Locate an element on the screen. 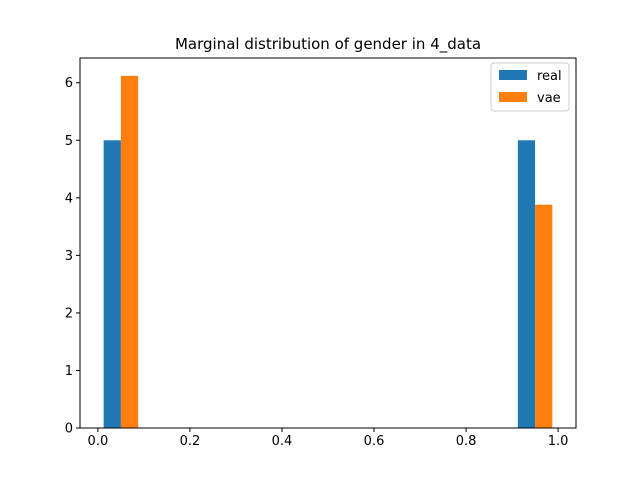 This screenshot has width=640, height=480. legend-label-vae: vae is located at coordinates (549, 98).